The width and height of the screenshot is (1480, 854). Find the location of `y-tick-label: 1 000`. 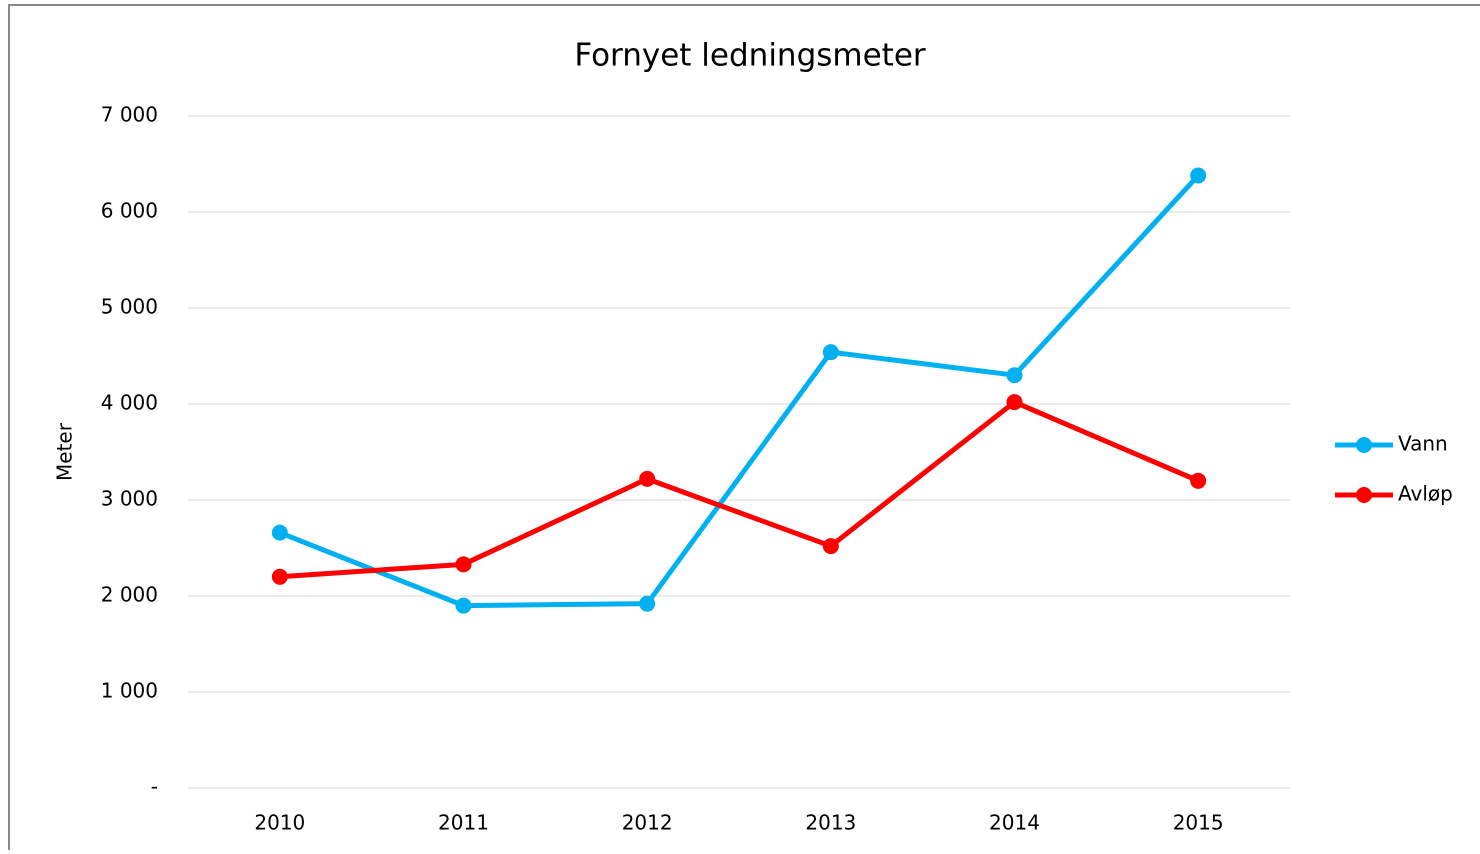

y-tick-label: 1 000 is located at coordinates (129, 691).